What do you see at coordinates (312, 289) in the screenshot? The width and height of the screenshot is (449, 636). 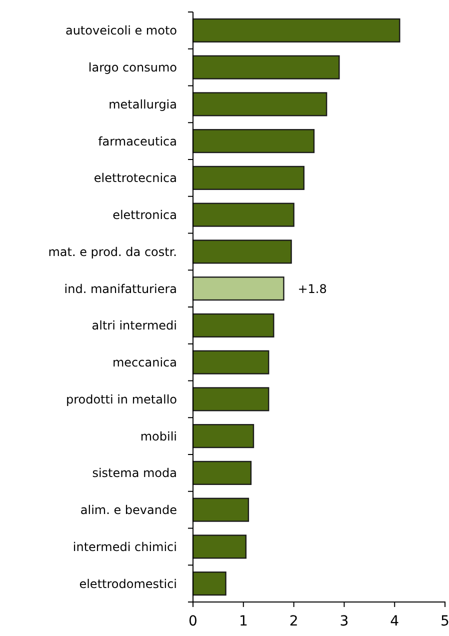 I see `data-label: +1.8` at bounding box center [312, 289].